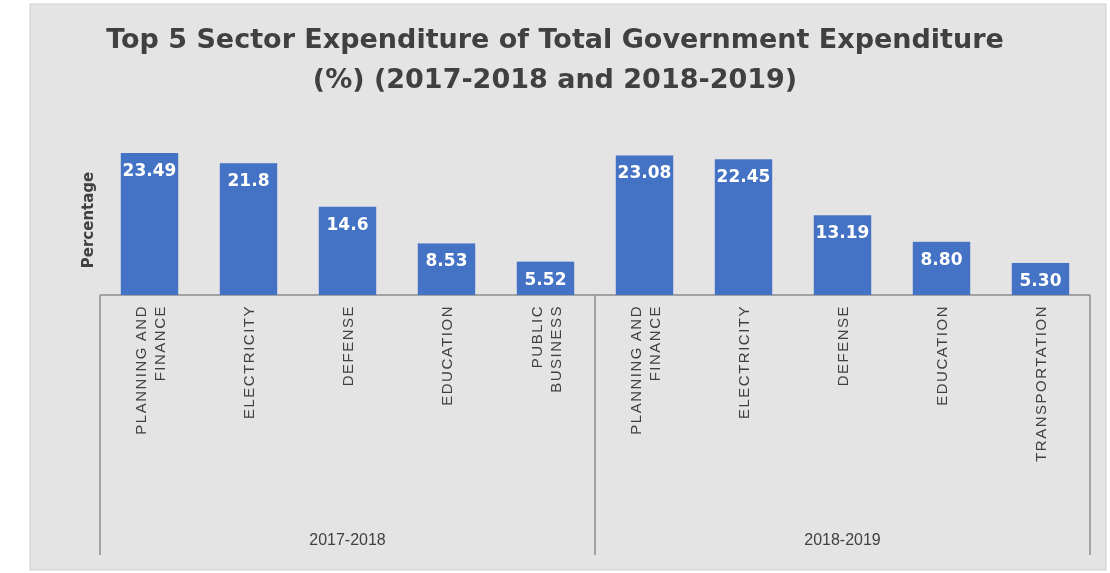 Image resolution: width=1110 pixels, height=573 pixels. I want to click on data-label: 5.30, so click(1040, 279).